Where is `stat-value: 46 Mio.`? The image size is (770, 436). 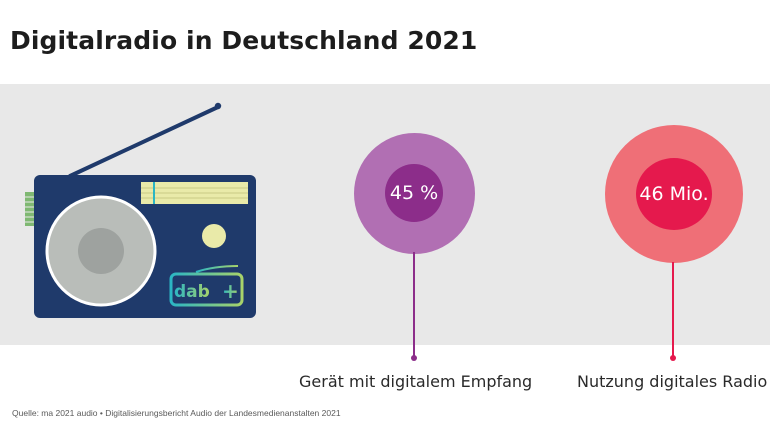
stat-value: 46 Mio. is located at coordinates (674, 194).